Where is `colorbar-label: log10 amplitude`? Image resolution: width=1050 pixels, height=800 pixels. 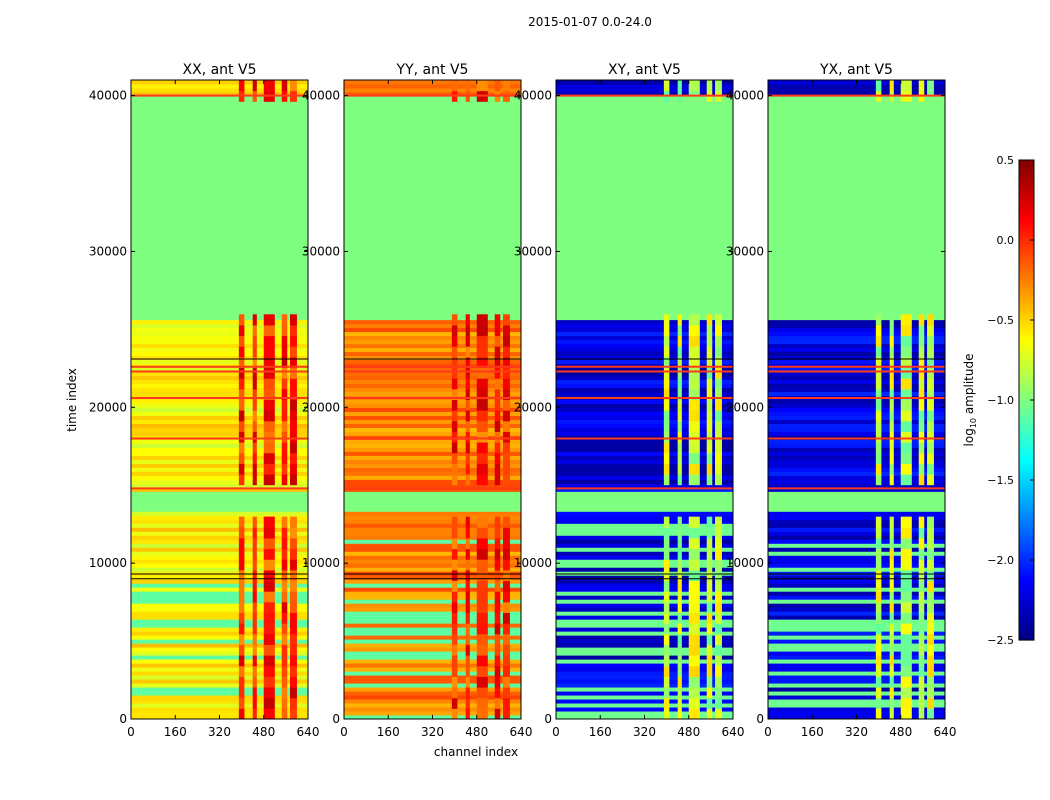 colorbar-label: log10 amplitude is located at coordinates (970, 400).